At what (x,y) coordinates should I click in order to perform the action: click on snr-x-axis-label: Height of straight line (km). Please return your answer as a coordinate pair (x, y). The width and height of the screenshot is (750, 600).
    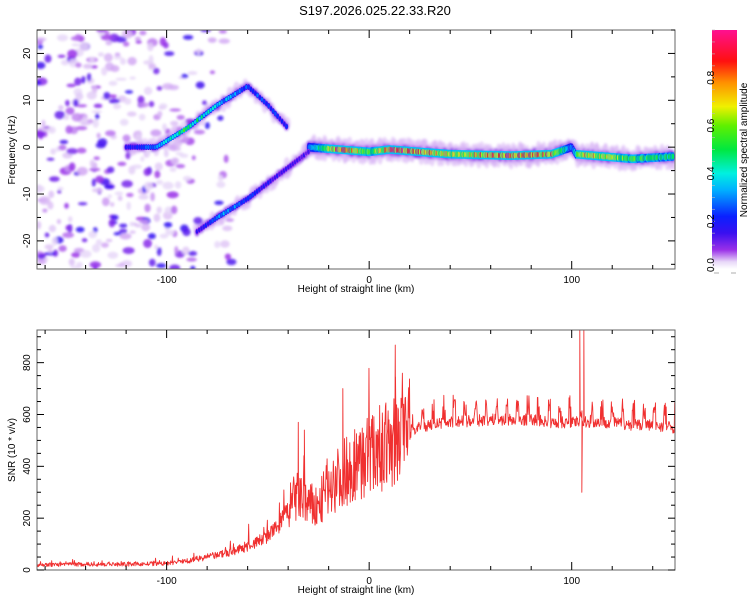
    Looking at the image, I should click on (356, 590).